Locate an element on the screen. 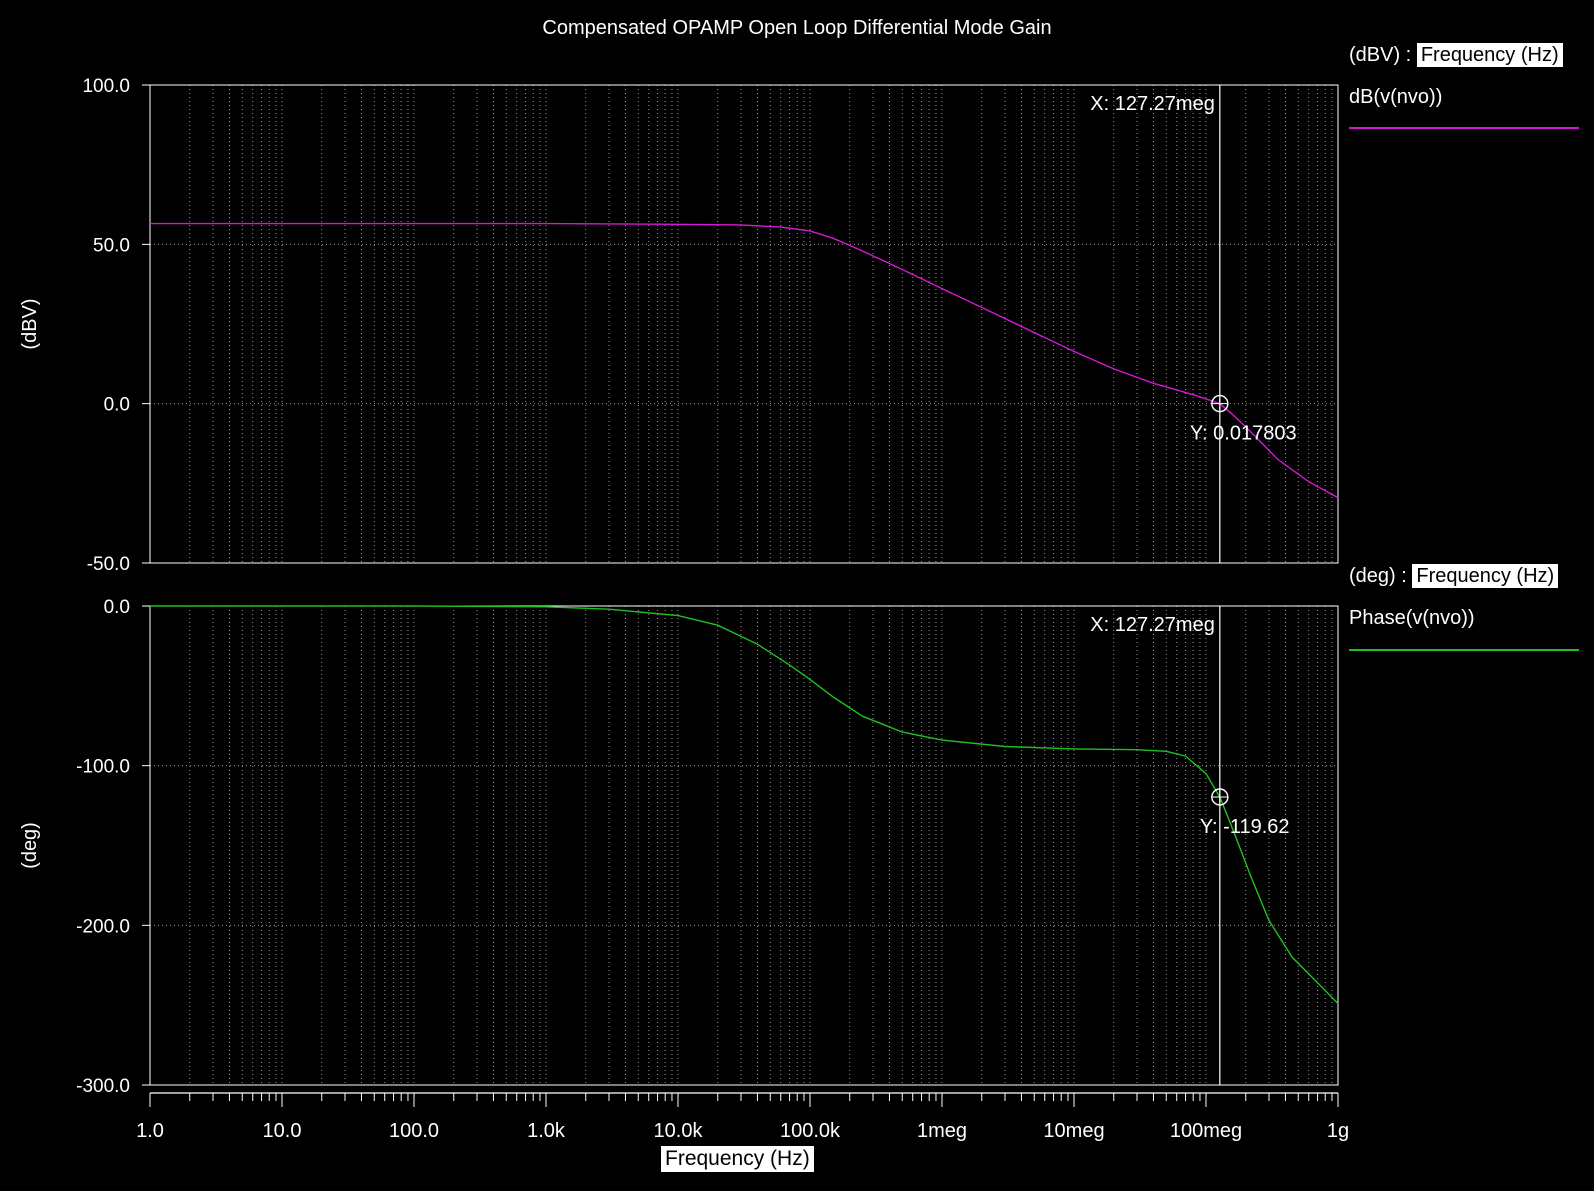  cursor-y-readout: Y: -119.62 is located at coordinates (1245, 827).